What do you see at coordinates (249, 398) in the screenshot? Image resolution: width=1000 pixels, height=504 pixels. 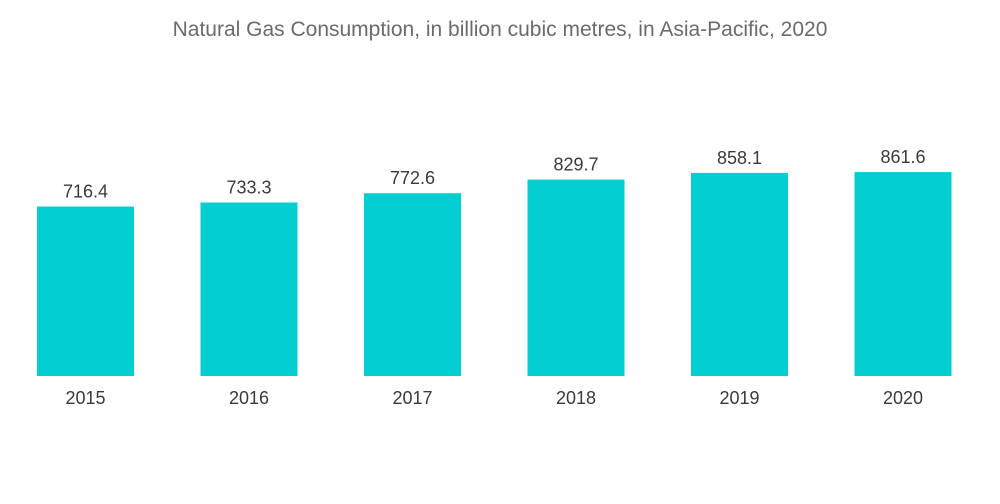 I see `x-tick-label-2016: 2016` at bounding box center [249, 398].